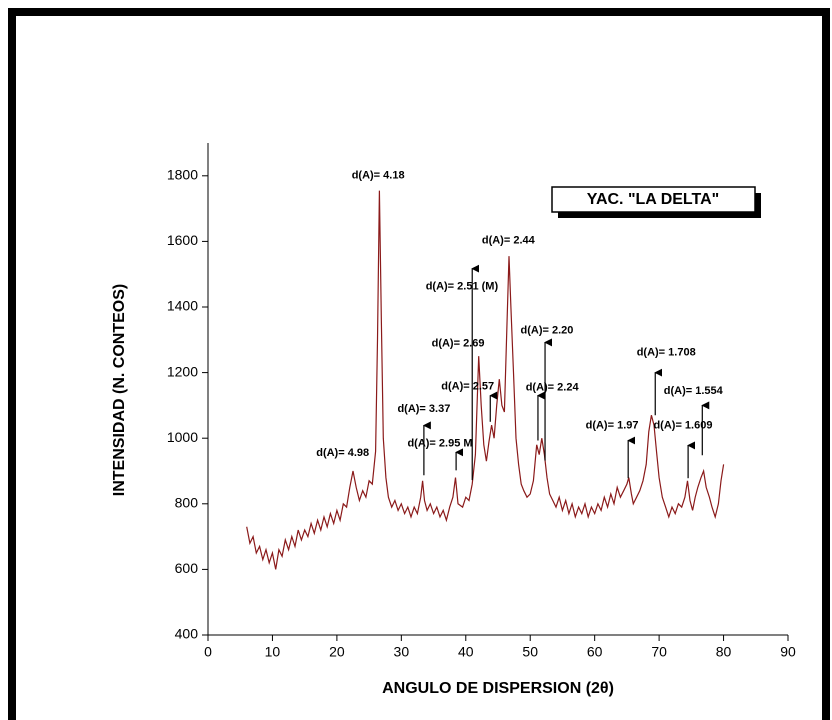 The height and width of the screenshot is (720, 832). What do you see at coordinates (666, 352) in the screenshot?
I see `annotation: d(A)= 1.708` at bounding box center [666, 352].